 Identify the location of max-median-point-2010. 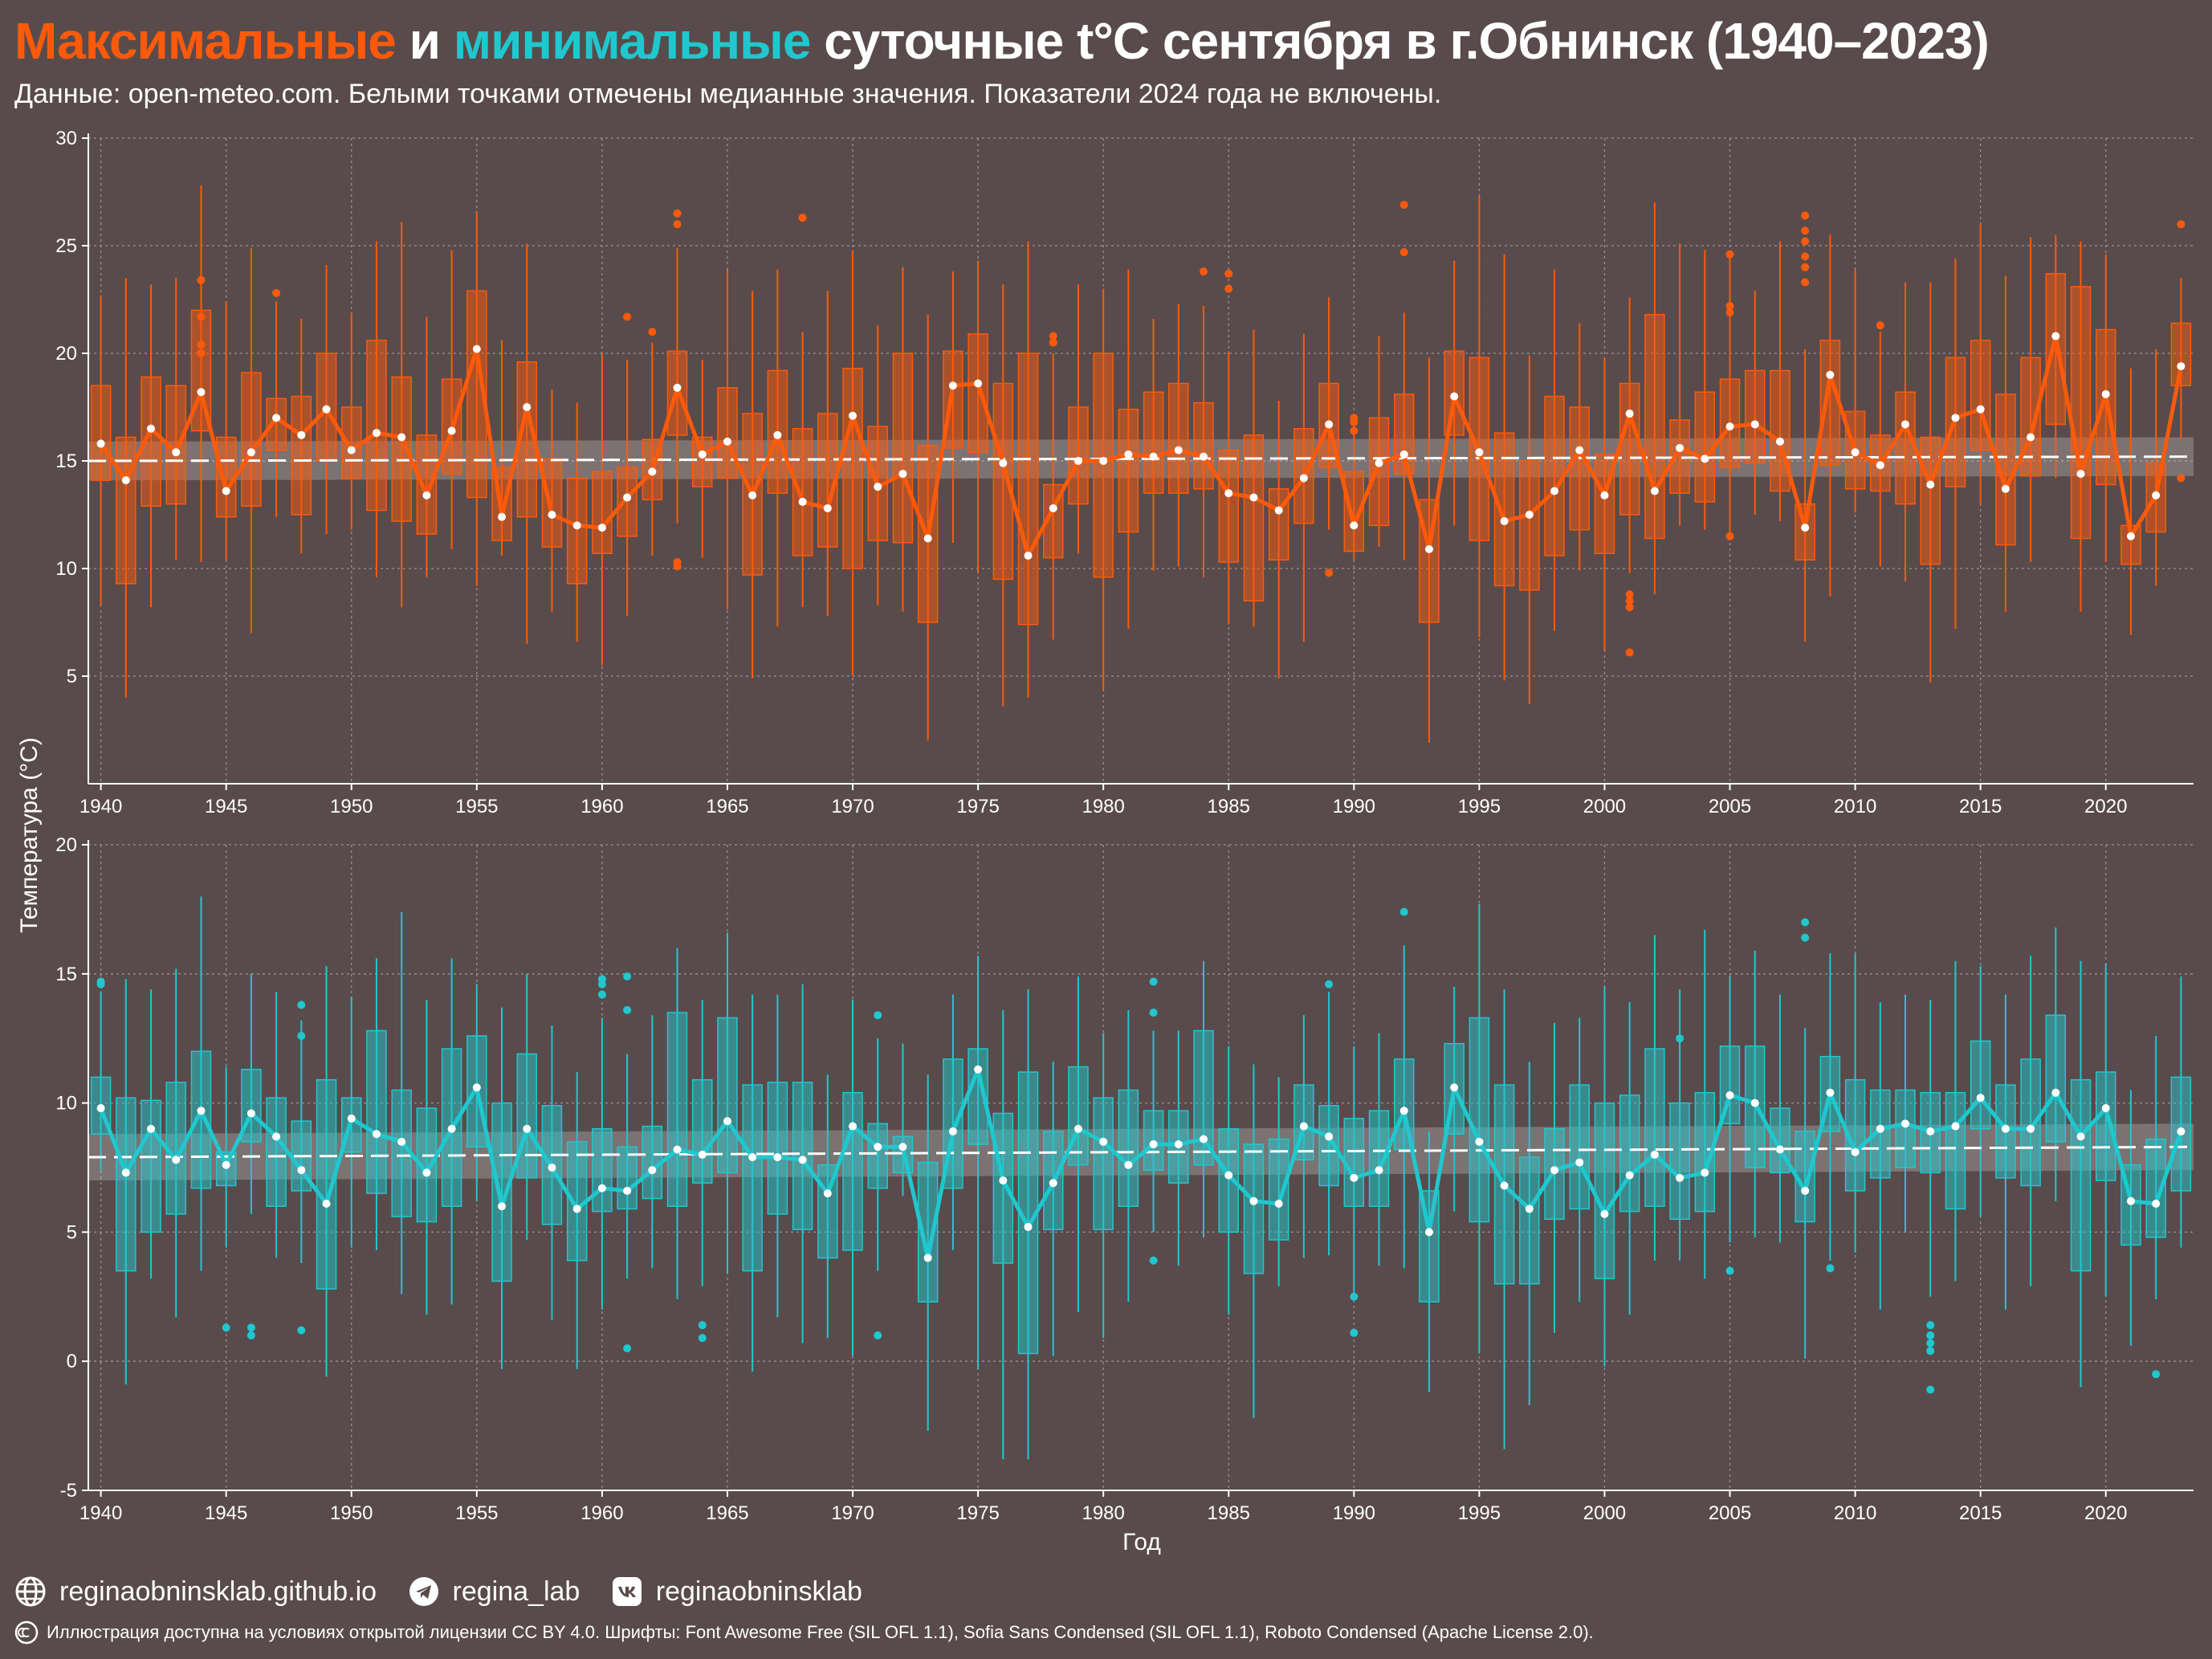
(1855, 453).